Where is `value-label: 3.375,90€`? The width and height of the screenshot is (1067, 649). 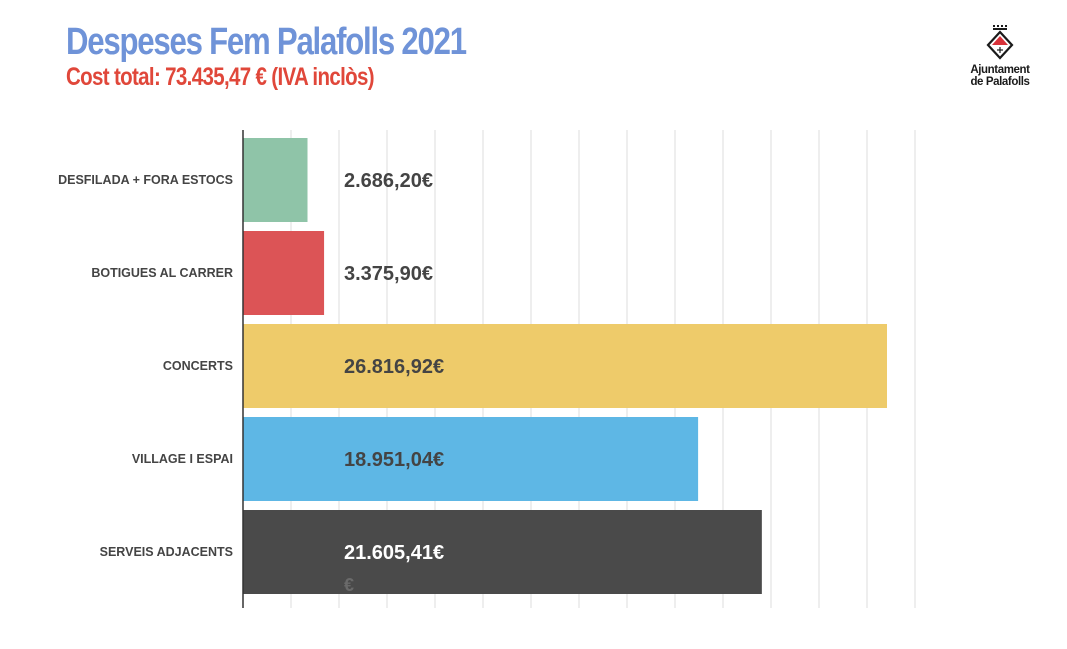
value-label: 3.375,90€ is located at coordinates (388, 274).